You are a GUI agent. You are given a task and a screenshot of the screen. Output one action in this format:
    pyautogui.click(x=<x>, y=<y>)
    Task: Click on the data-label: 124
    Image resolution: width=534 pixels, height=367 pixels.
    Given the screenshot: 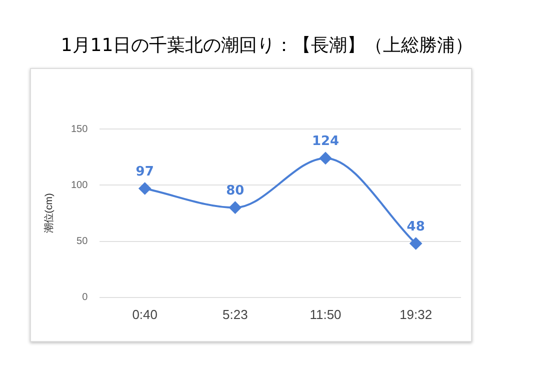 What is the action you would take?
    pyautogui.click(x=326, y=142)
    